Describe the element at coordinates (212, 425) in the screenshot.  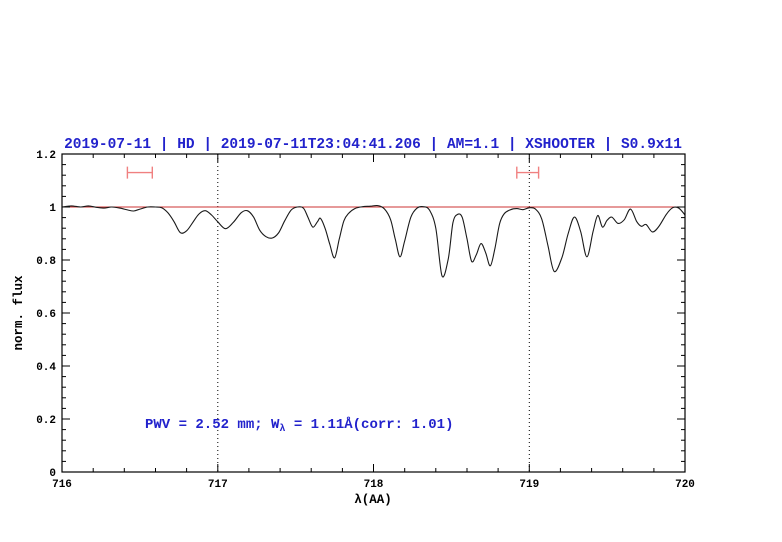
I see `pwv-annotation-pre: PWV = 2.52 mm; W` at that location.